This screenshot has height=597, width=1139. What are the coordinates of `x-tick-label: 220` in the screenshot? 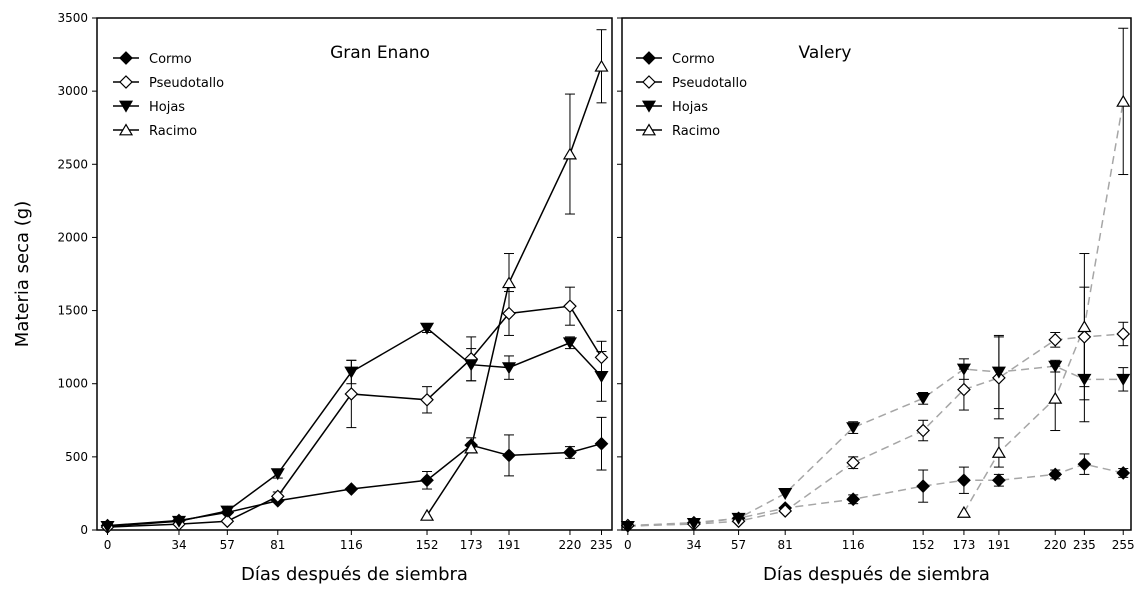 It's located at (570, 545).